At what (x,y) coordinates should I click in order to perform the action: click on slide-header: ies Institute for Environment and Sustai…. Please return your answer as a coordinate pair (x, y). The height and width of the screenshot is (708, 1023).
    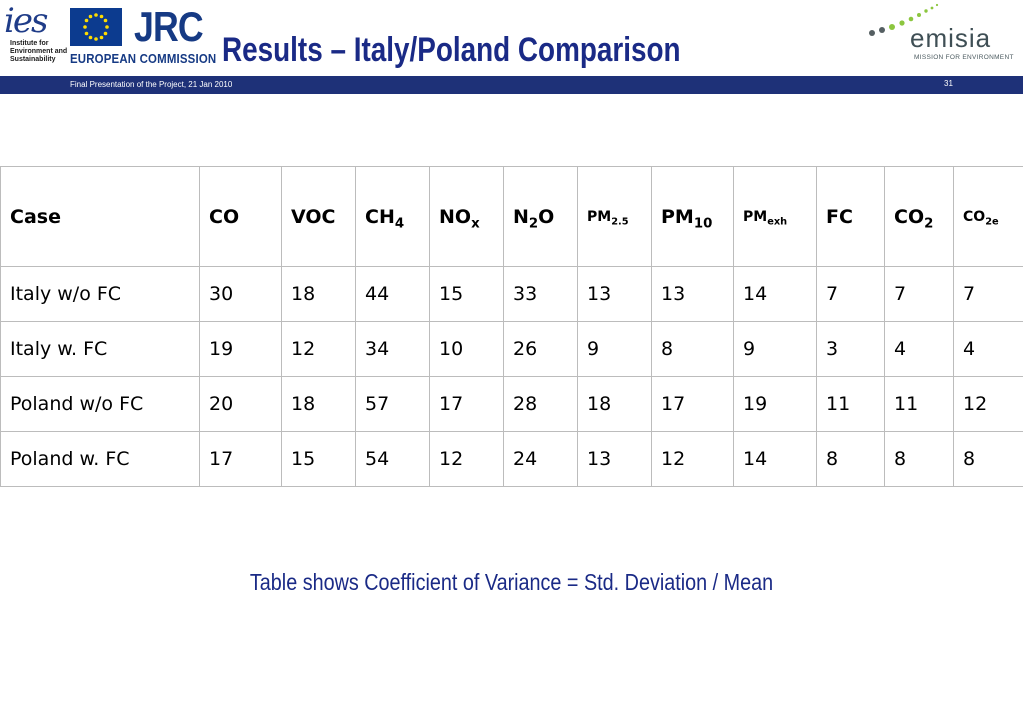
    Looking at the image, I should click on (511, 48).